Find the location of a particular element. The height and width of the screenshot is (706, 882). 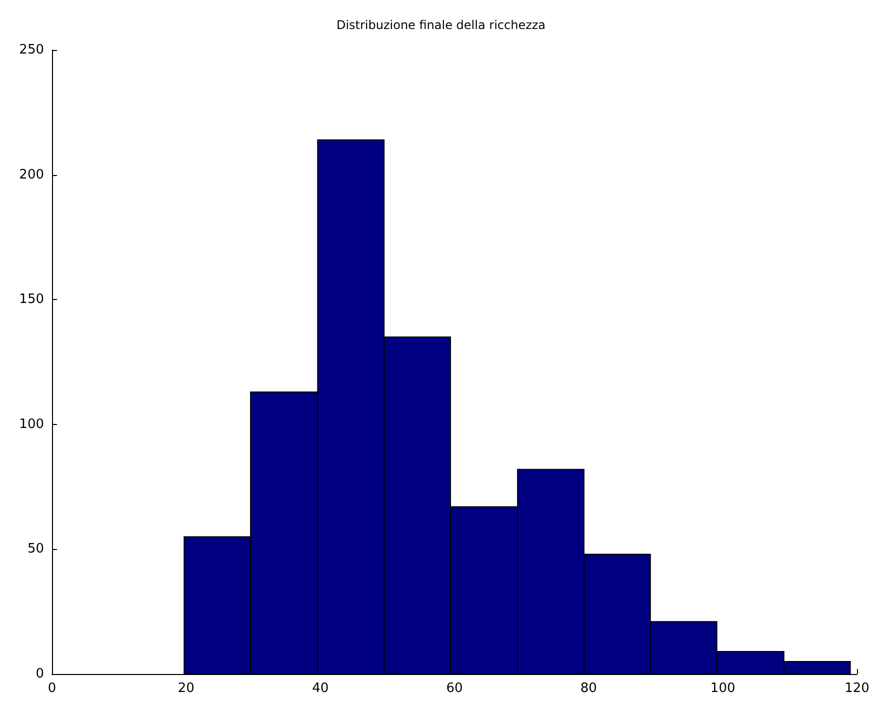

y-tick-label: 200 is located at coordinates (31, 174).